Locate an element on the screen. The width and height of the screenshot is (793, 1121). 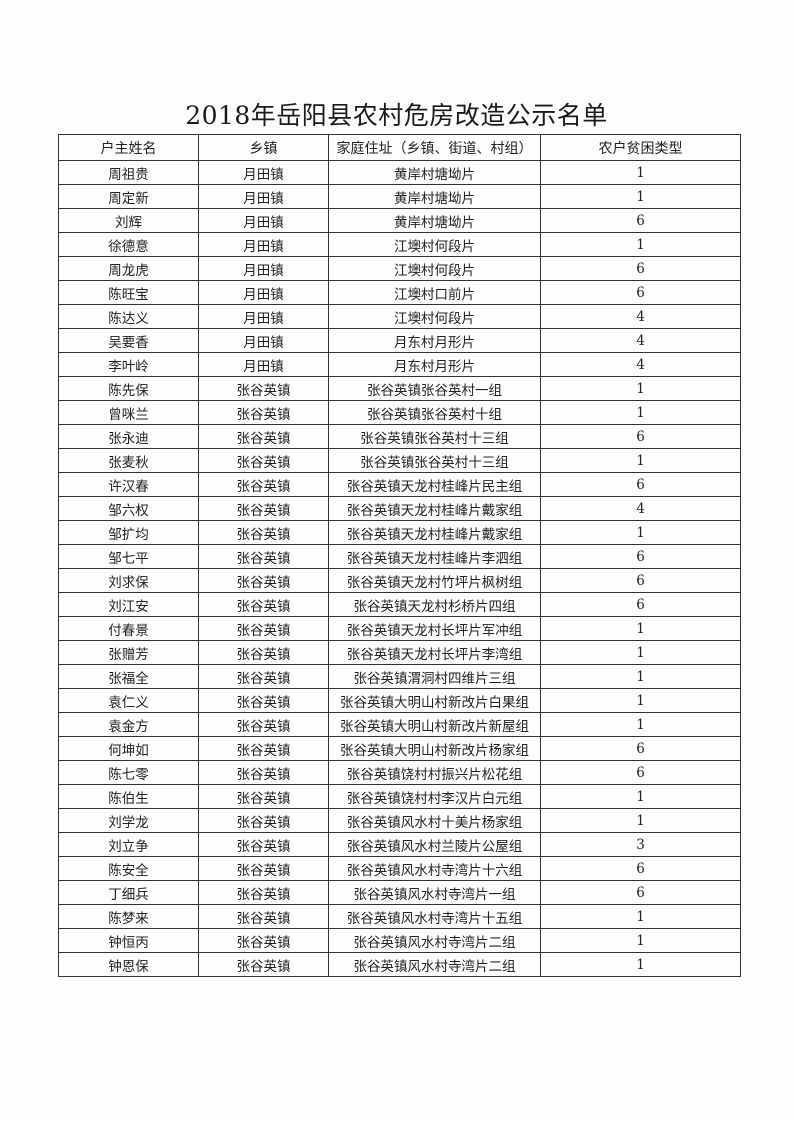
table-row: 吴要香 月田镇 月东村月形片 4 is located at coordinates (399, 340).